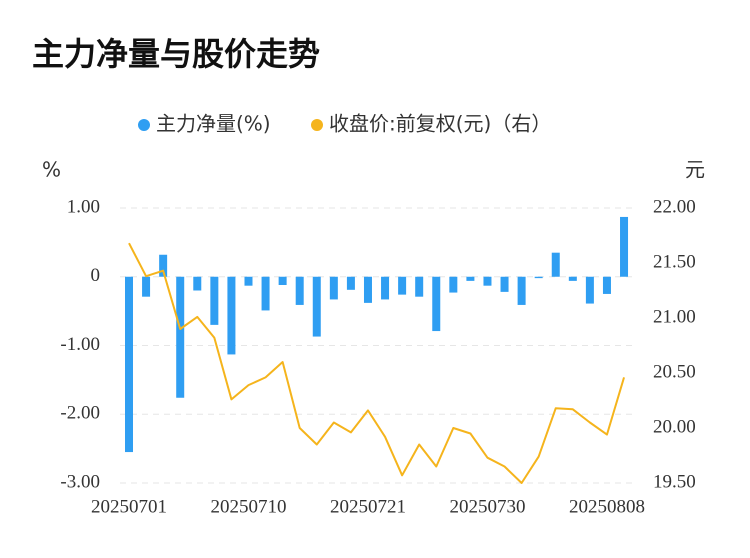 The height and width of the screenshot is (558, 750). I want to click on y2-tick-label: 22.00, so click(674, 206).